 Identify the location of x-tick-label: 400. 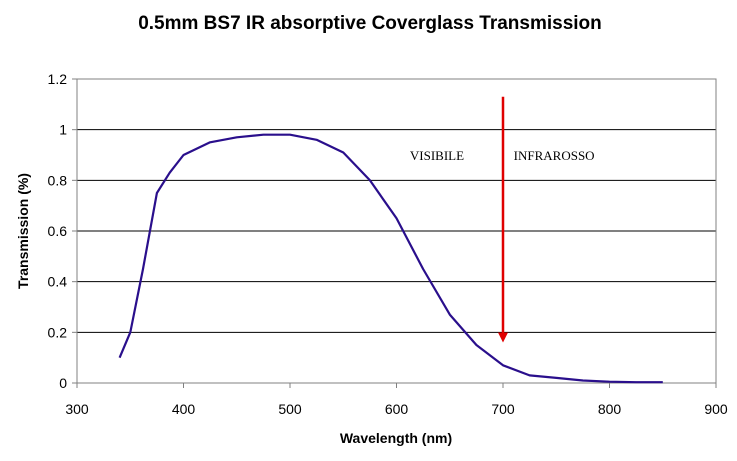
(184, 409).